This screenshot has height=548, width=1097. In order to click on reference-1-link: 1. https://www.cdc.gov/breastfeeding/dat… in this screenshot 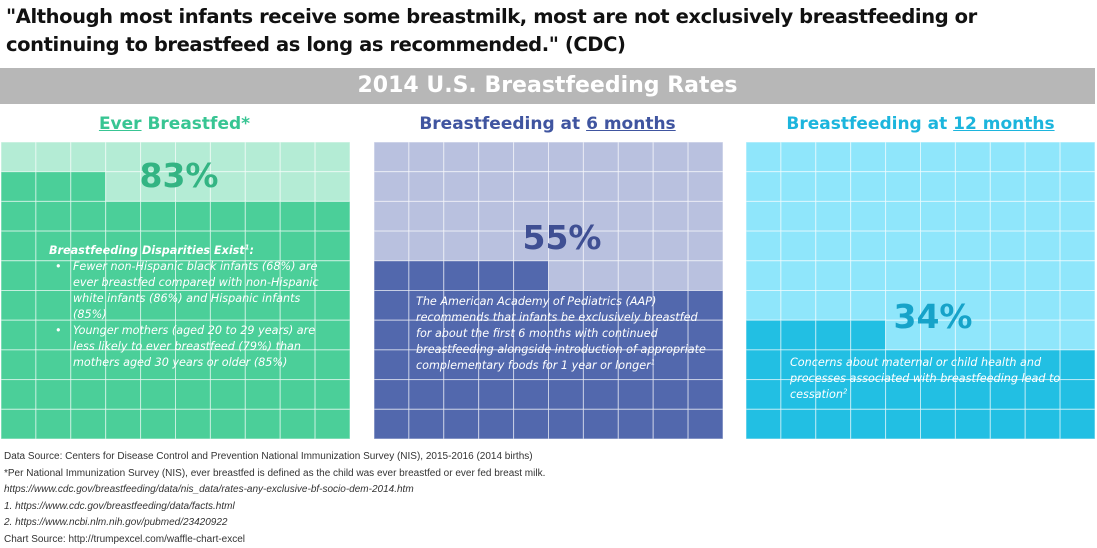, I will do `click(548, 507)`.